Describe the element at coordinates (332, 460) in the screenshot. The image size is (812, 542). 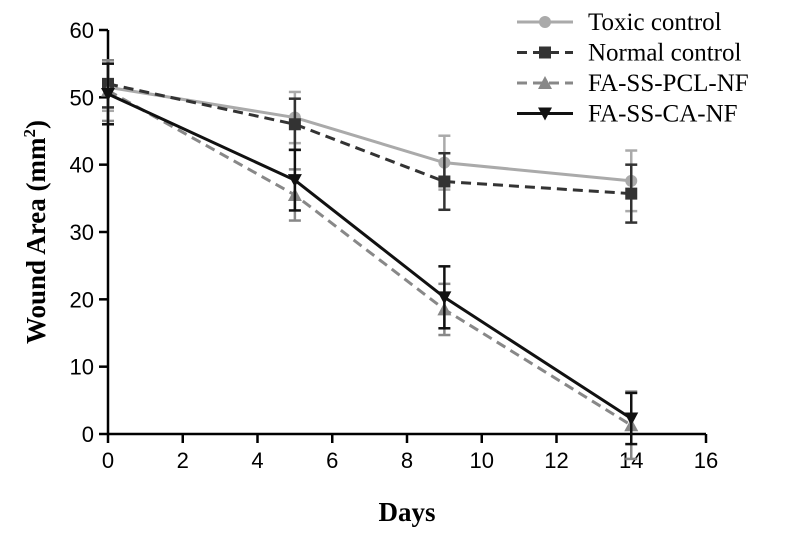
I see `x-tick-label: 6` at that location.